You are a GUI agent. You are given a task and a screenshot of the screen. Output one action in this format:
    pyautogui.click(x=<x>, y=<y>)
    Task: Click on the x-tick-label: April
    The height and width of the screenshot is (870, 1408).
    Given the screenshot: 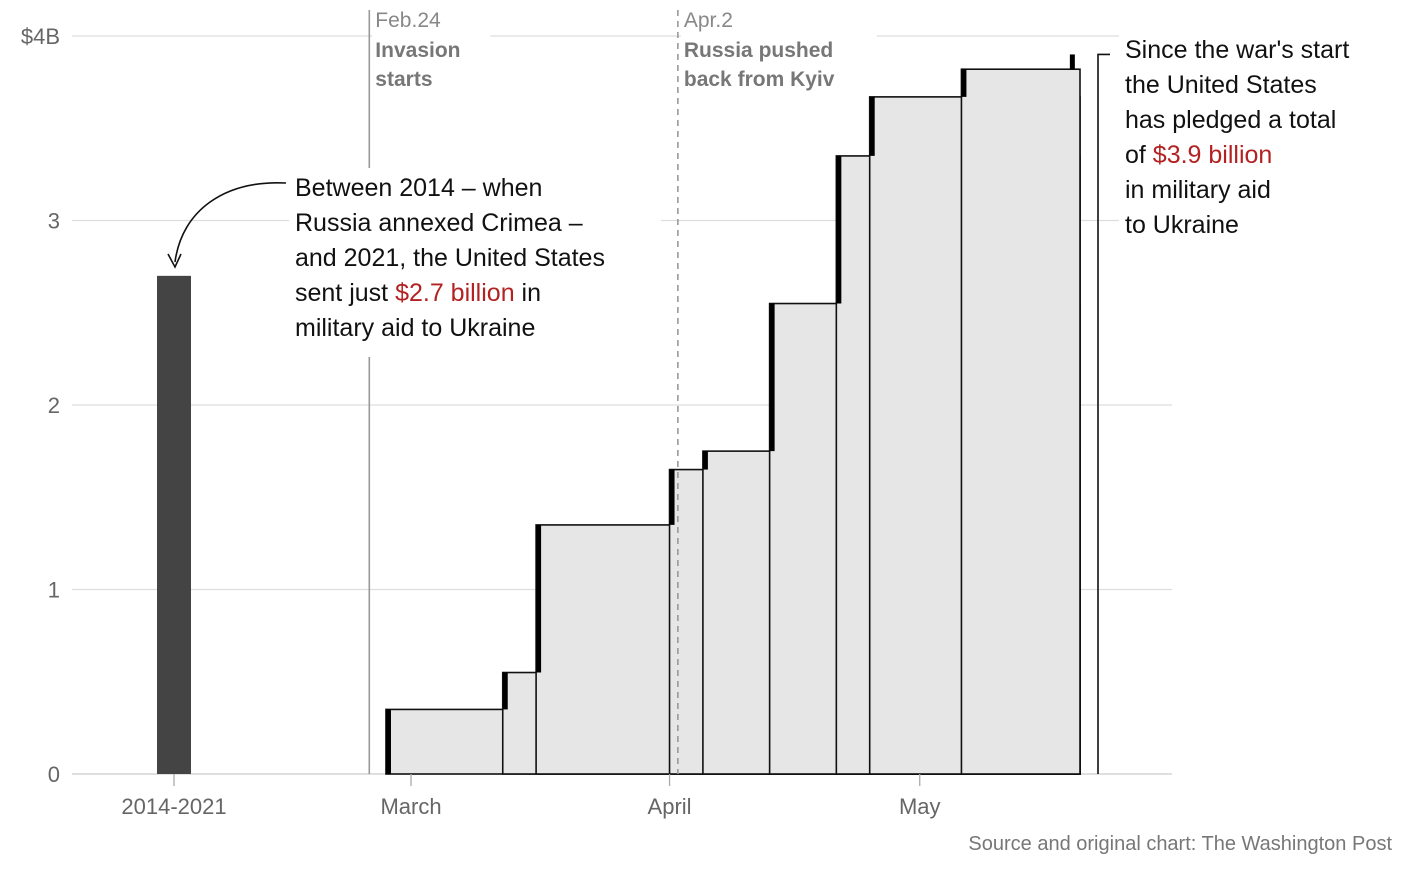 What is the action you would take?
    pyautogui.click(x=670, y=806)
    